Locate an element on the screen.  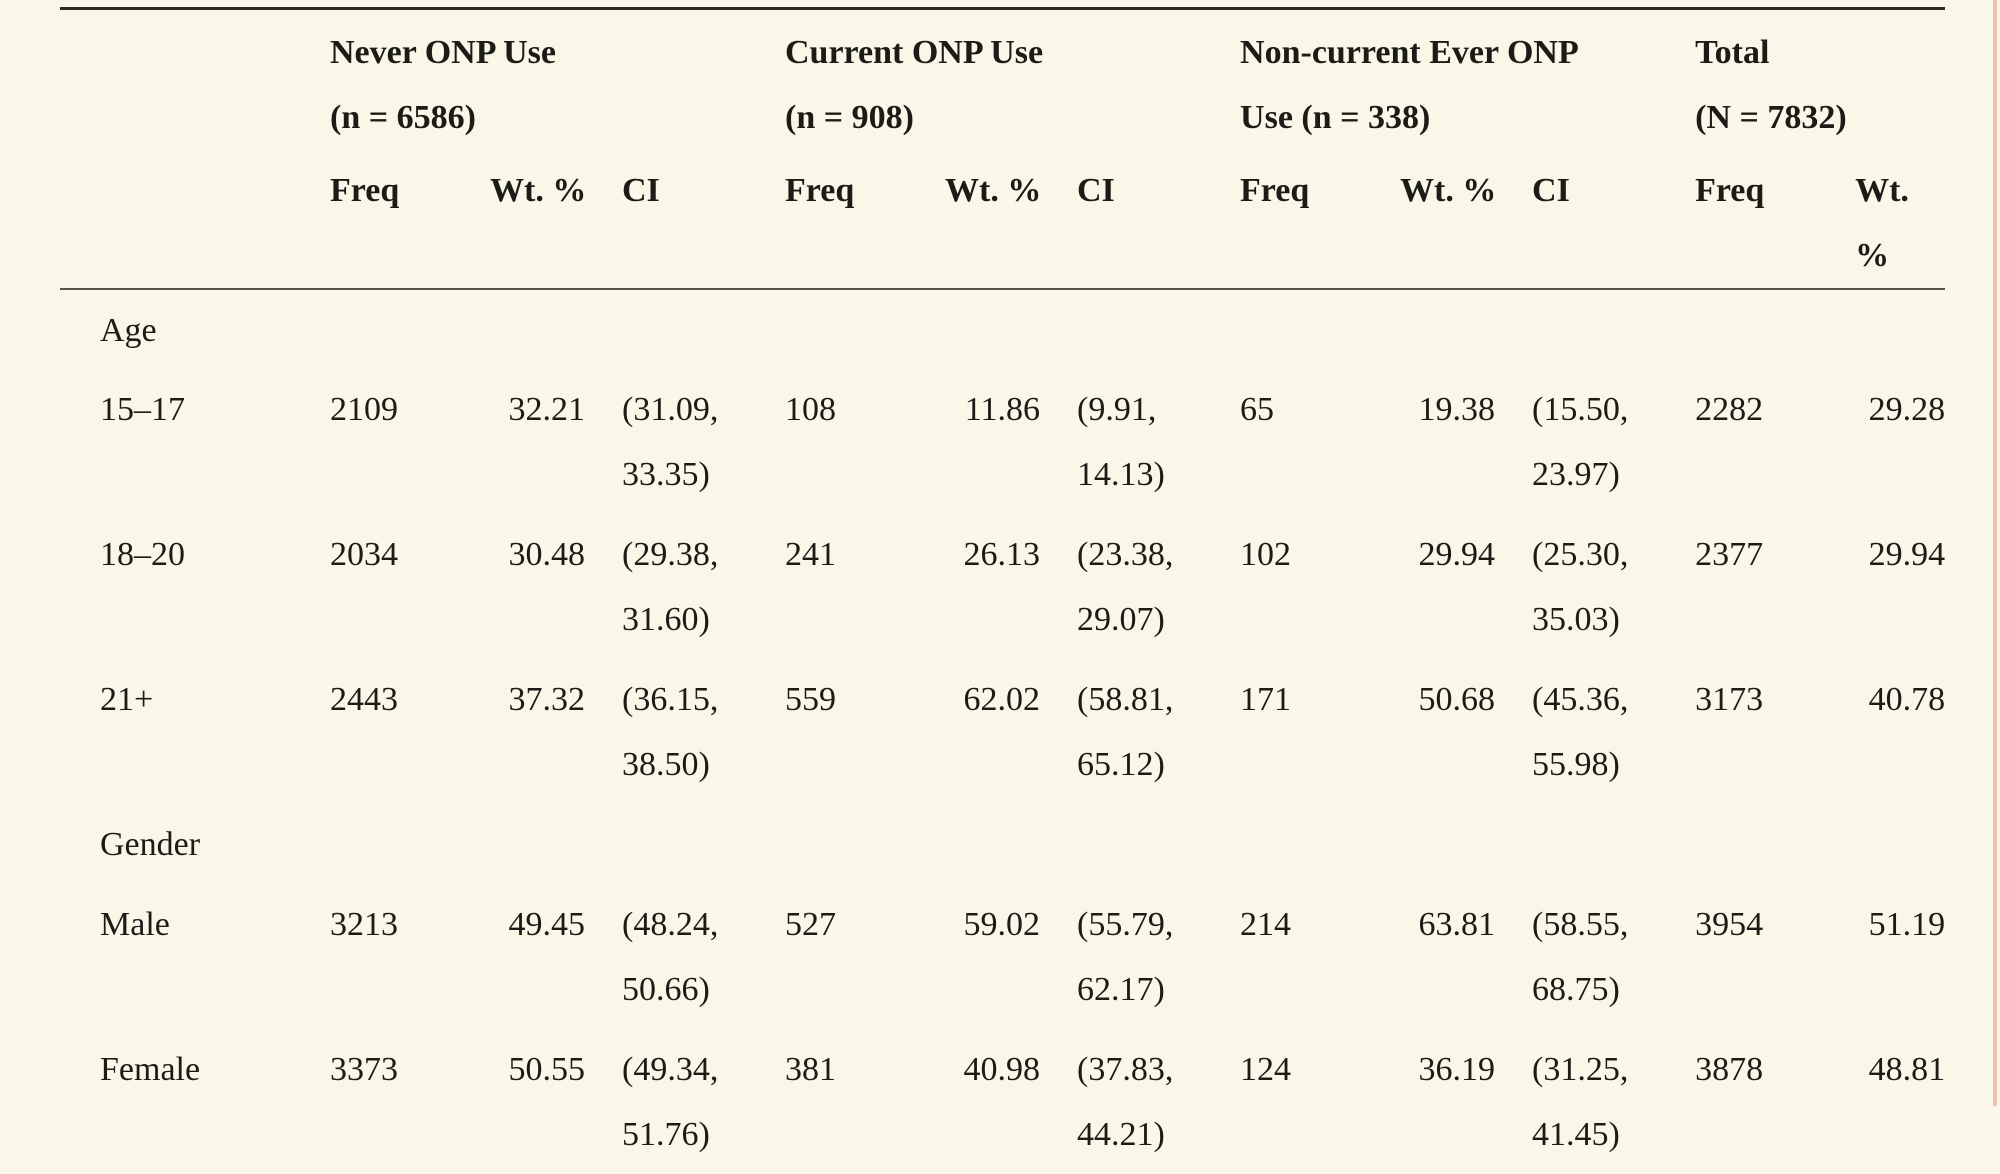
cell-freq: 2034 is located at coordinates (364, 554).